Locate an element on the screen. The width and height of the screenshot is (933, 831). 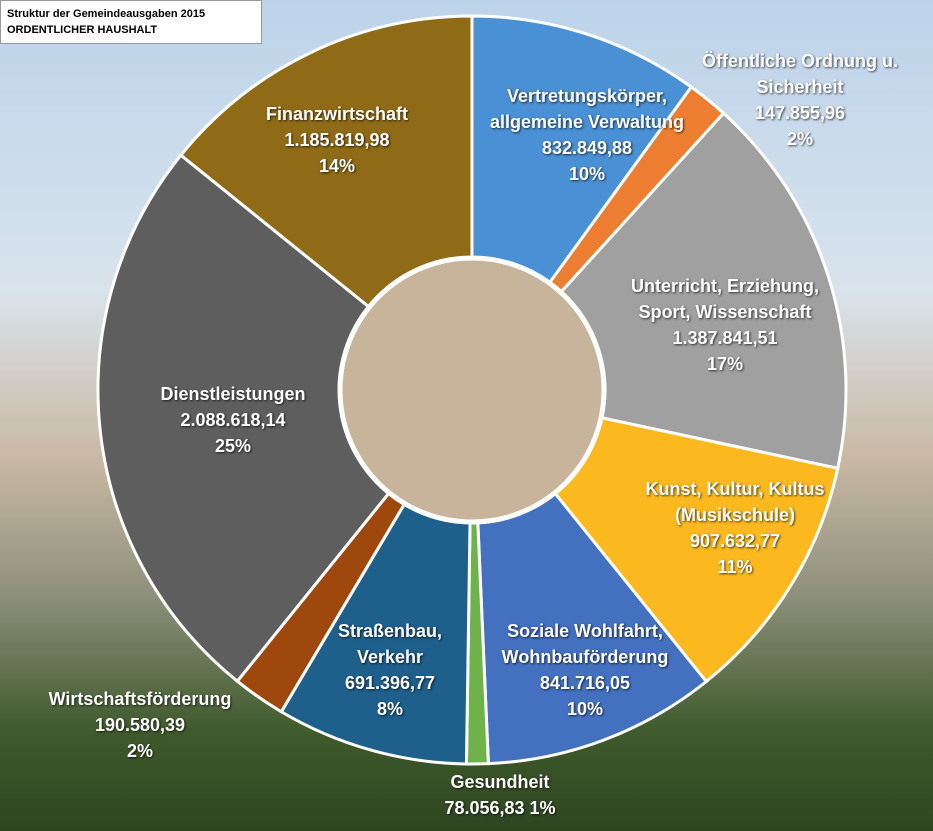
percentage-label: 17% is located at coordinates (725, 364).